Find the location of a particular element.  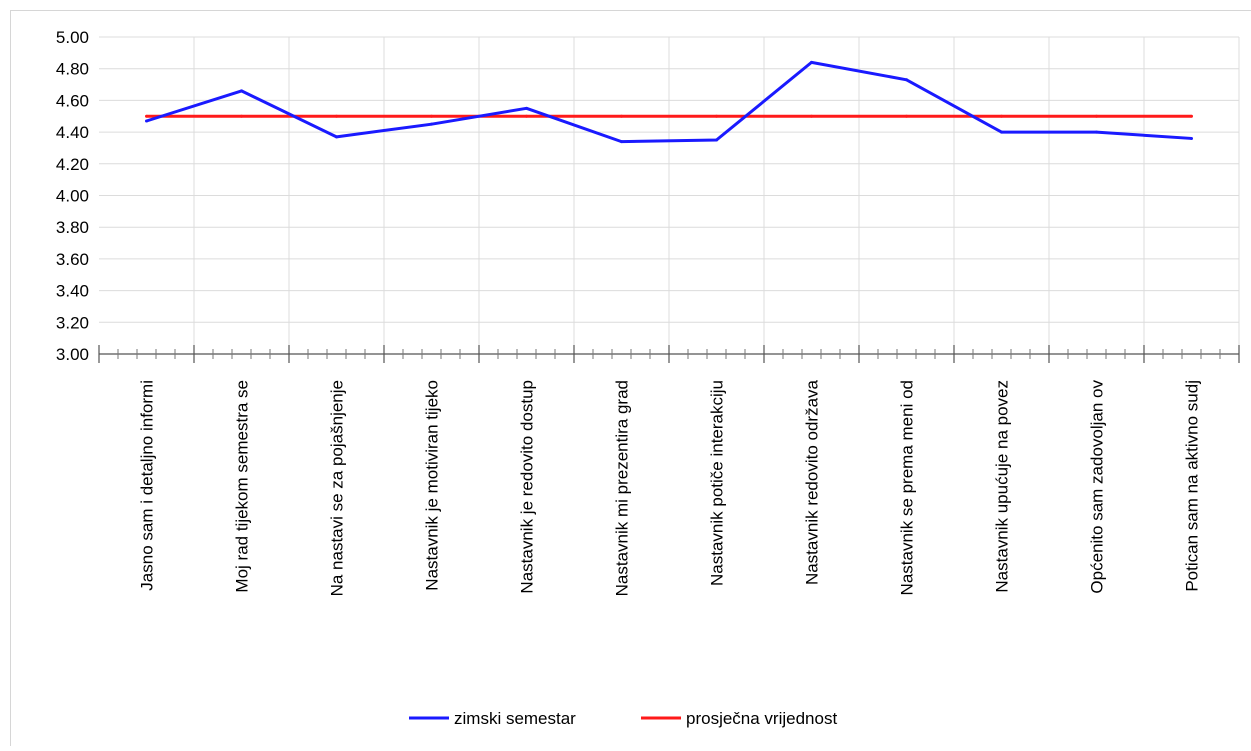

x-tick-label: Nastavnik upućuje na povez is located at coordinates (1002, 486).